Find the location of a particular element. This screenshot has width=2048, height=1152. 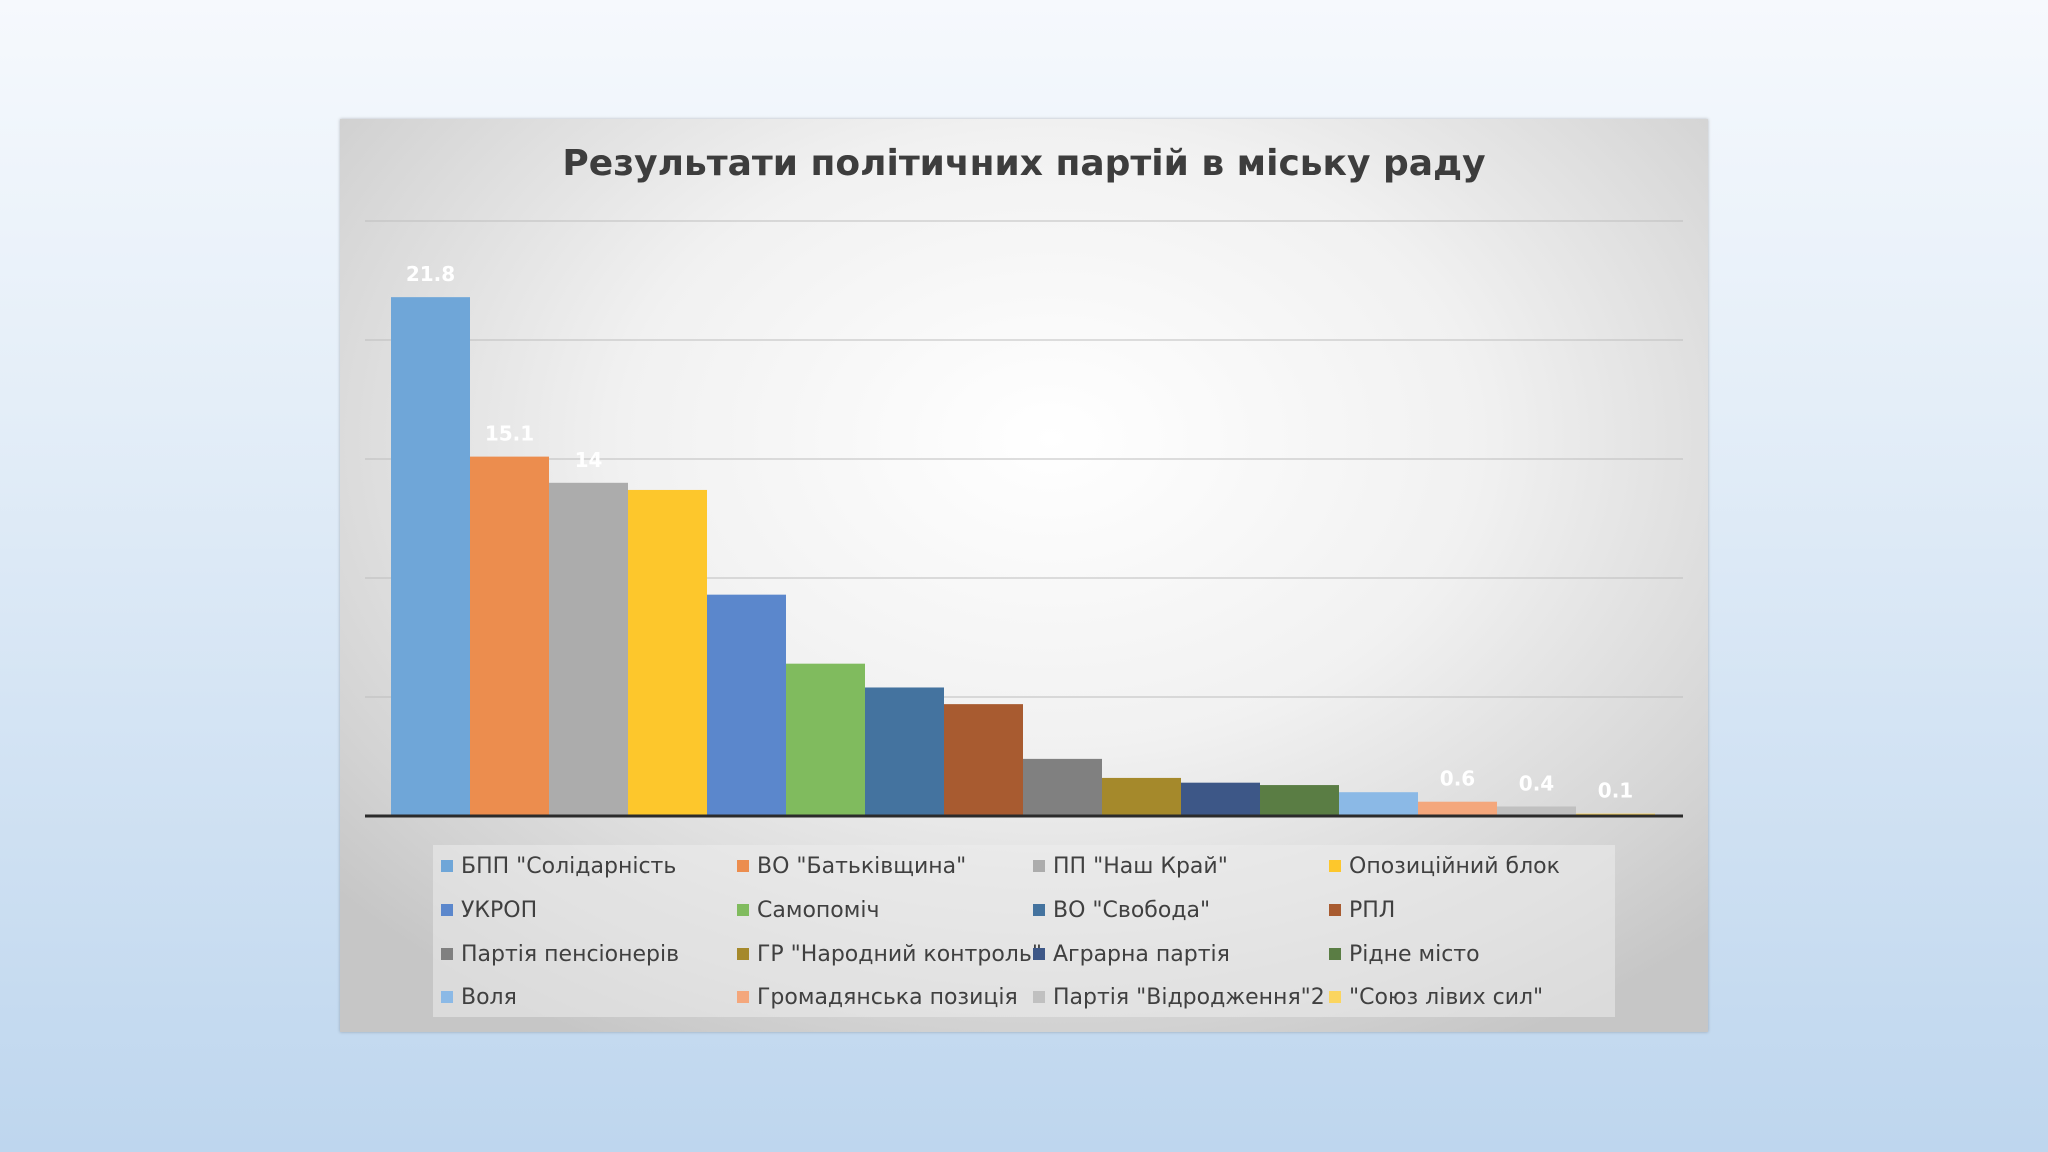

data-label: 14 is located at coordinates (589, 460).